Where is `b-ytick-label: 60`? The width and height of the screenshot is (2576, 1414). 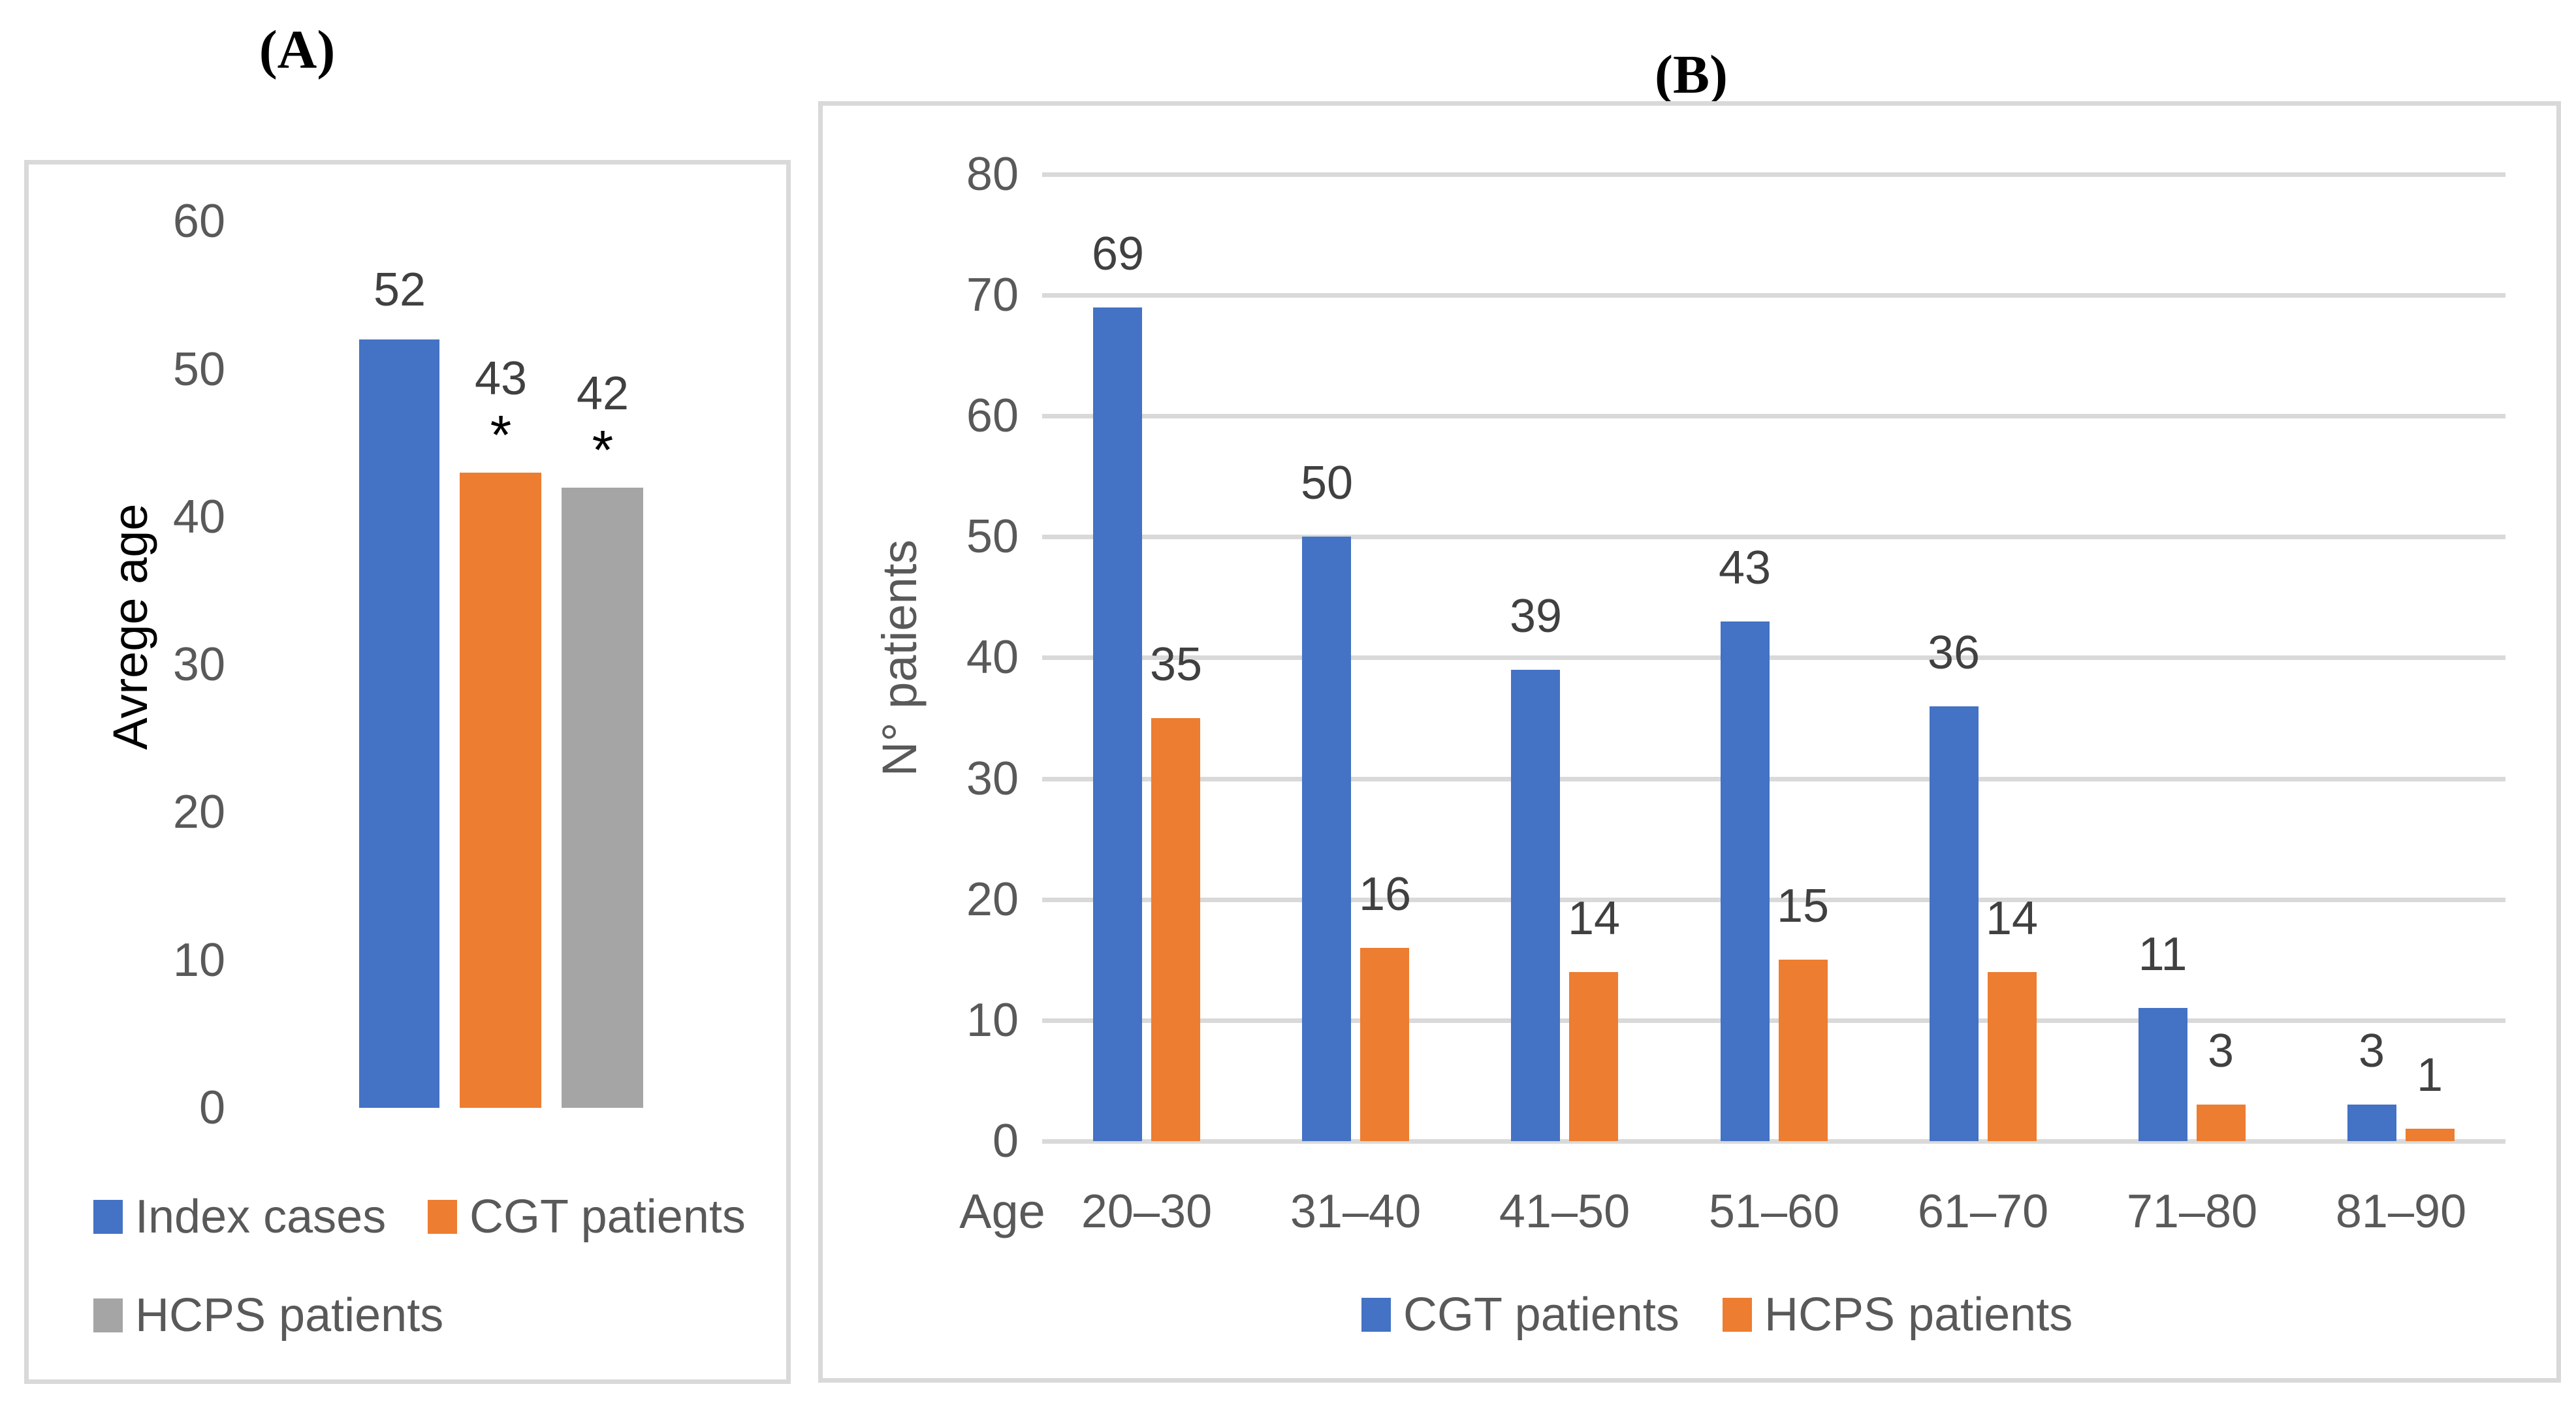
b-ytick-label: 60 is located at coordinates (993, 416).